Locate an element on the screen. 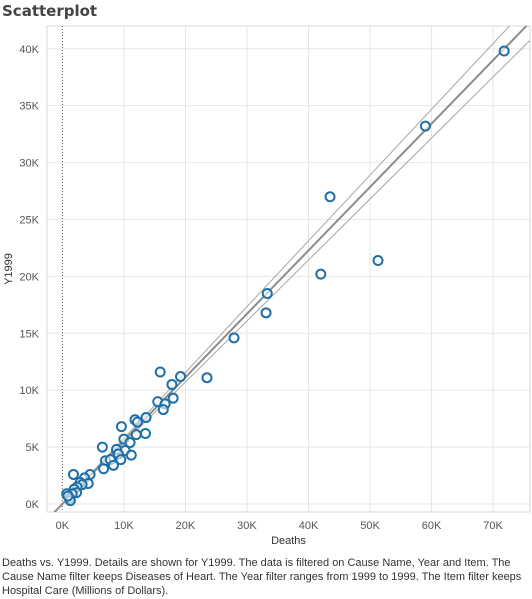  chart-title: Scatterplot is located at coordinates (50, 11).